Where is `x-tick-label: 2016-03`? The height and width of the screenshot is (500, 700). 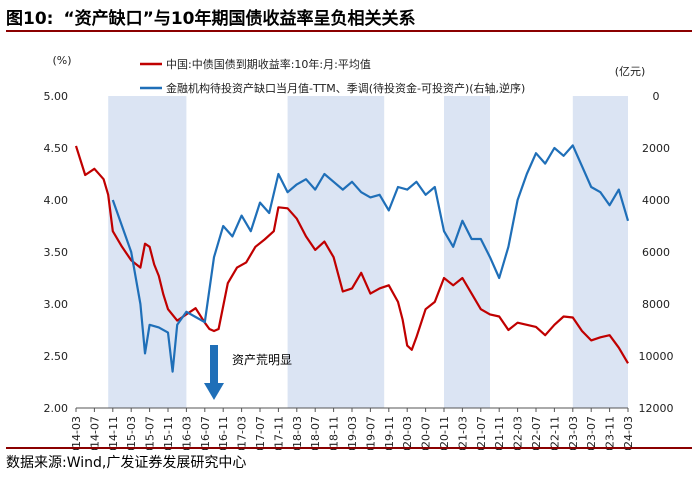
x-tick-label: 2016-03 is located at coordinates (186, 433).